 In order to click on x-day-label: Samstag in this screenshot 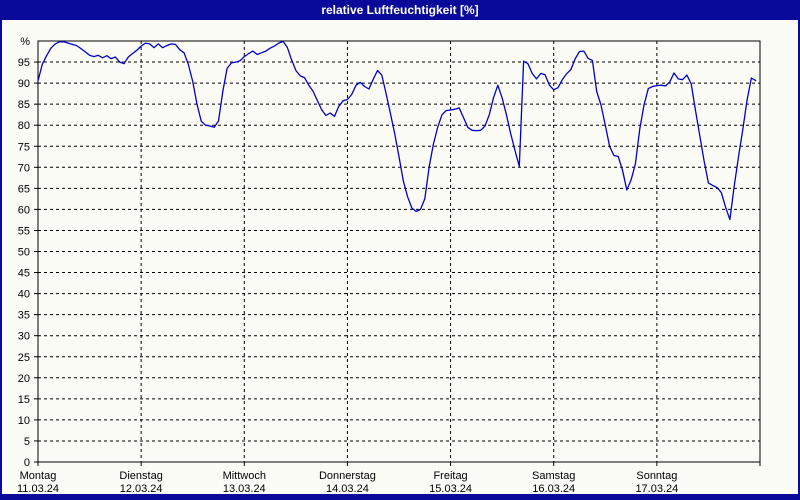, I will do `click(553, 476)`.